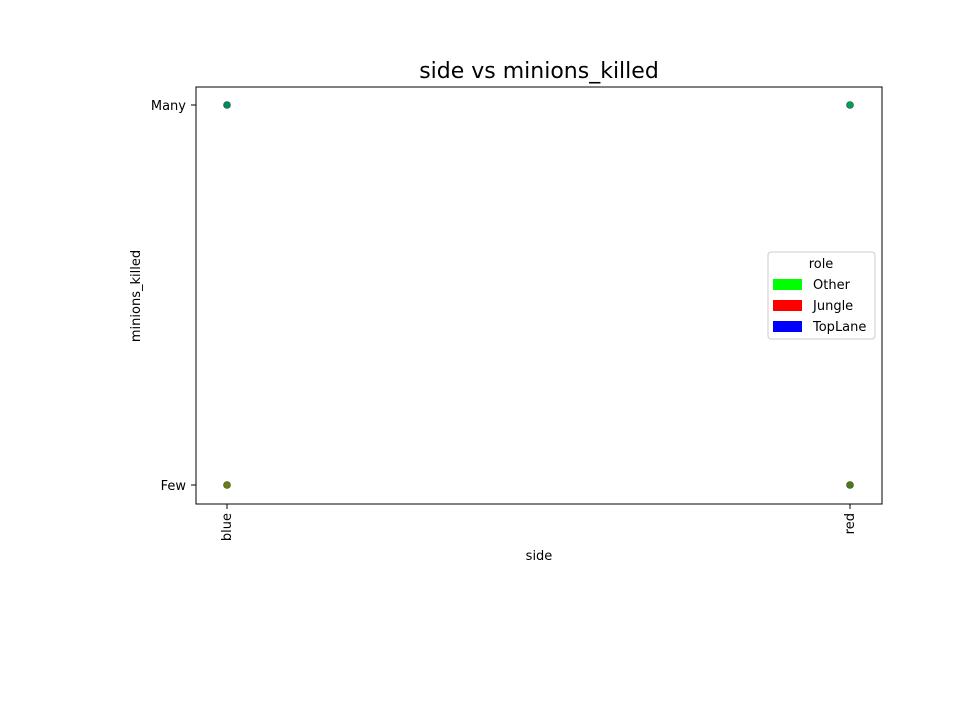  What do you see at coordinates (174, 486) in the screenshot?
I see `y-tick-label: Few` at bounding box center [174, 486].